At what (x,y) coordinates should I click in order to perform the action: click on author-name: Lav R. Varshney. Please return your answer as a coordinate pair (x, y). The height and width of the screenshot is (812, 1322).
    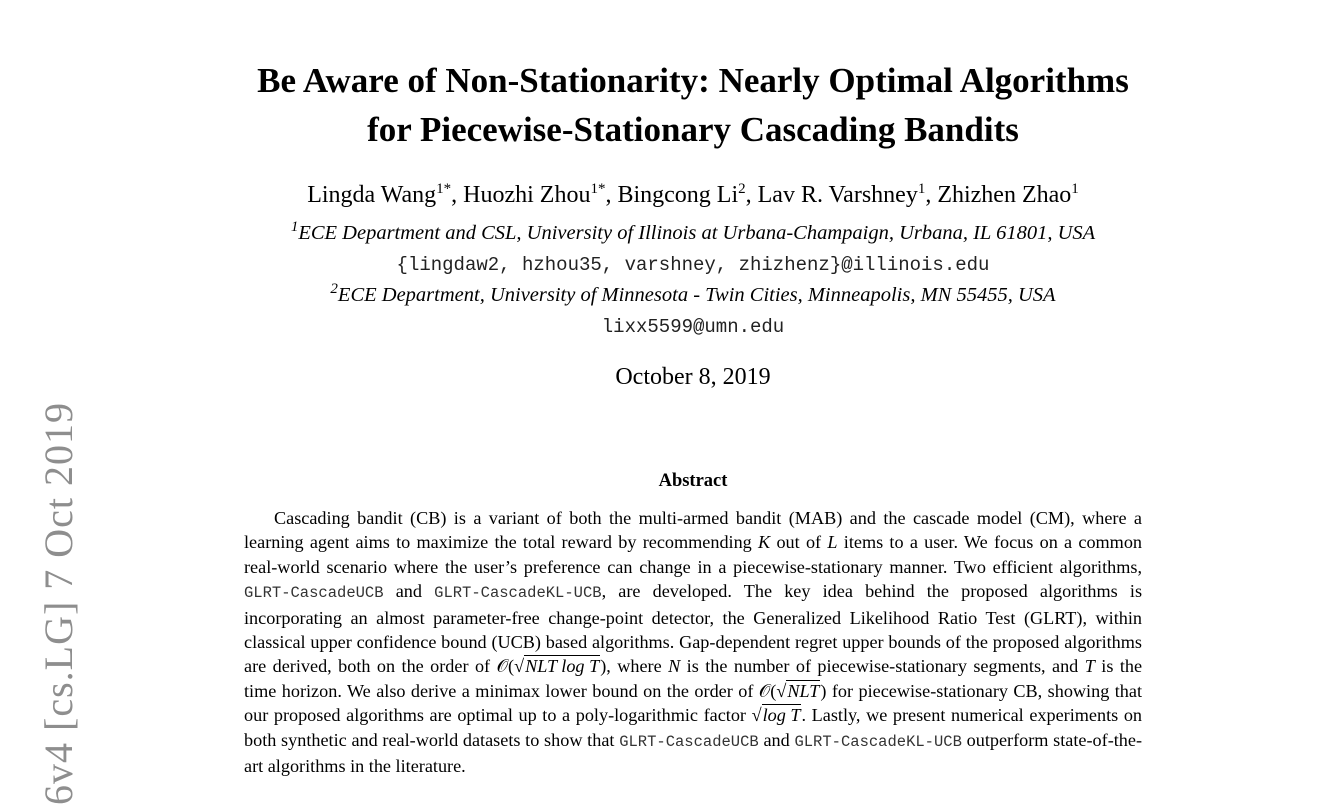
    Looking at the image, I should click on (837, 195).